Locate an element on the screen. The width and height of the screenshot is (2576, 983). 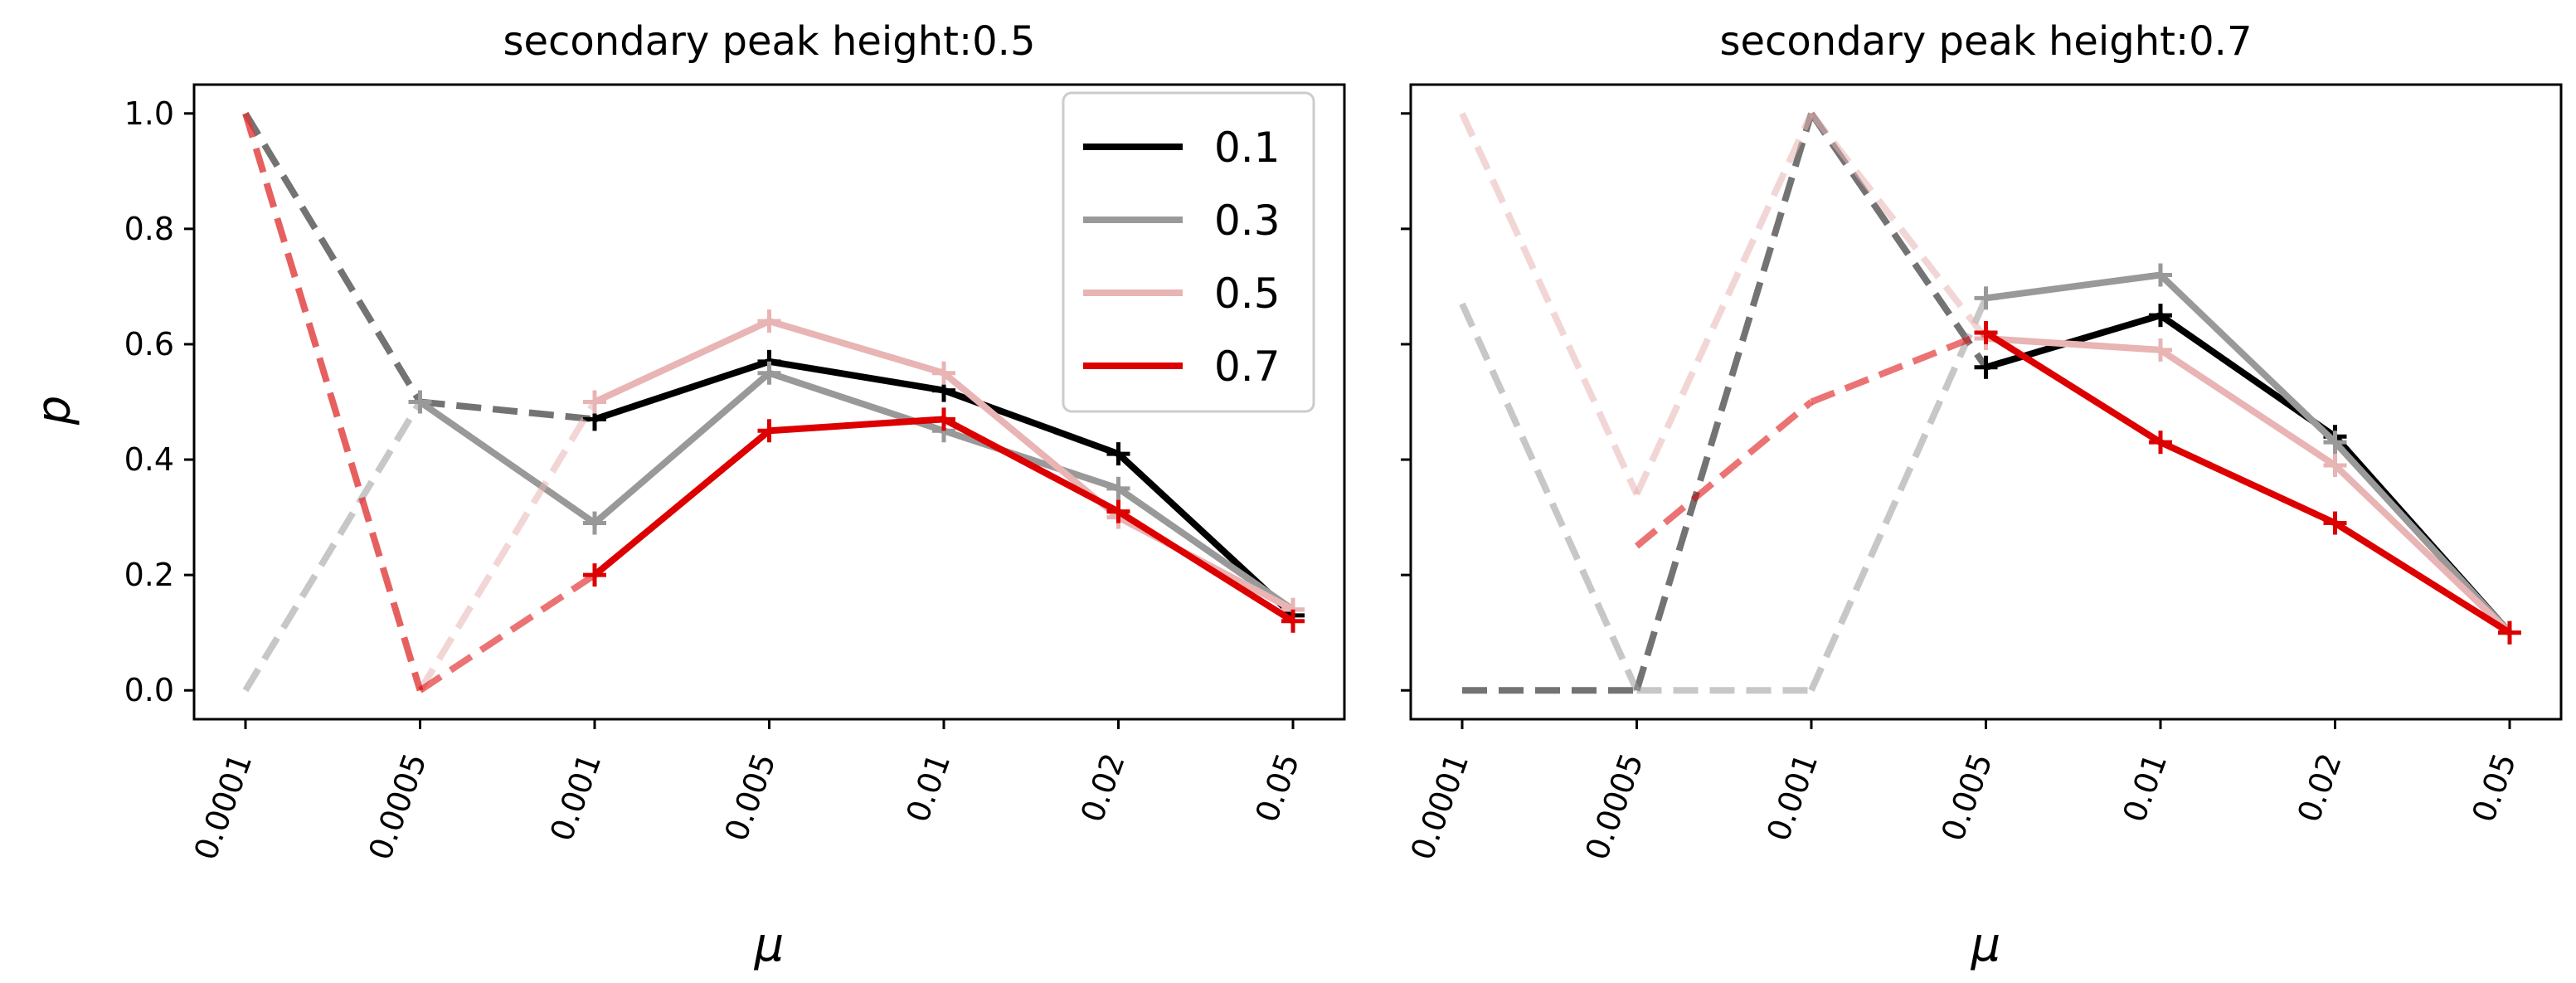
legend-label: 0.7 is located at coordinates (1248, 367).